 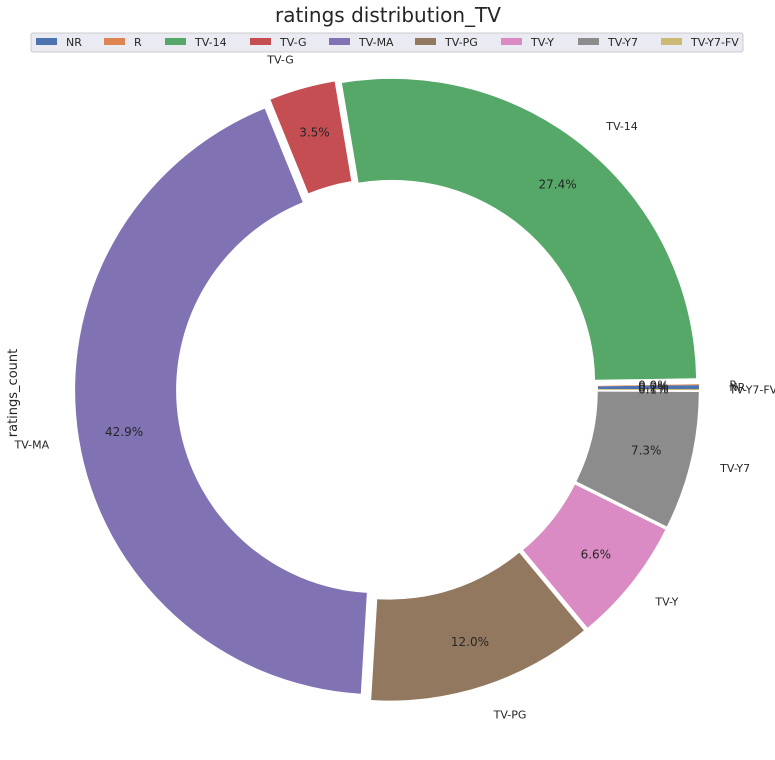 What do you see at coordinates (293, 42) in the screenshot?
I see `legend-label: TV-G` at bounding box center [293, 42].